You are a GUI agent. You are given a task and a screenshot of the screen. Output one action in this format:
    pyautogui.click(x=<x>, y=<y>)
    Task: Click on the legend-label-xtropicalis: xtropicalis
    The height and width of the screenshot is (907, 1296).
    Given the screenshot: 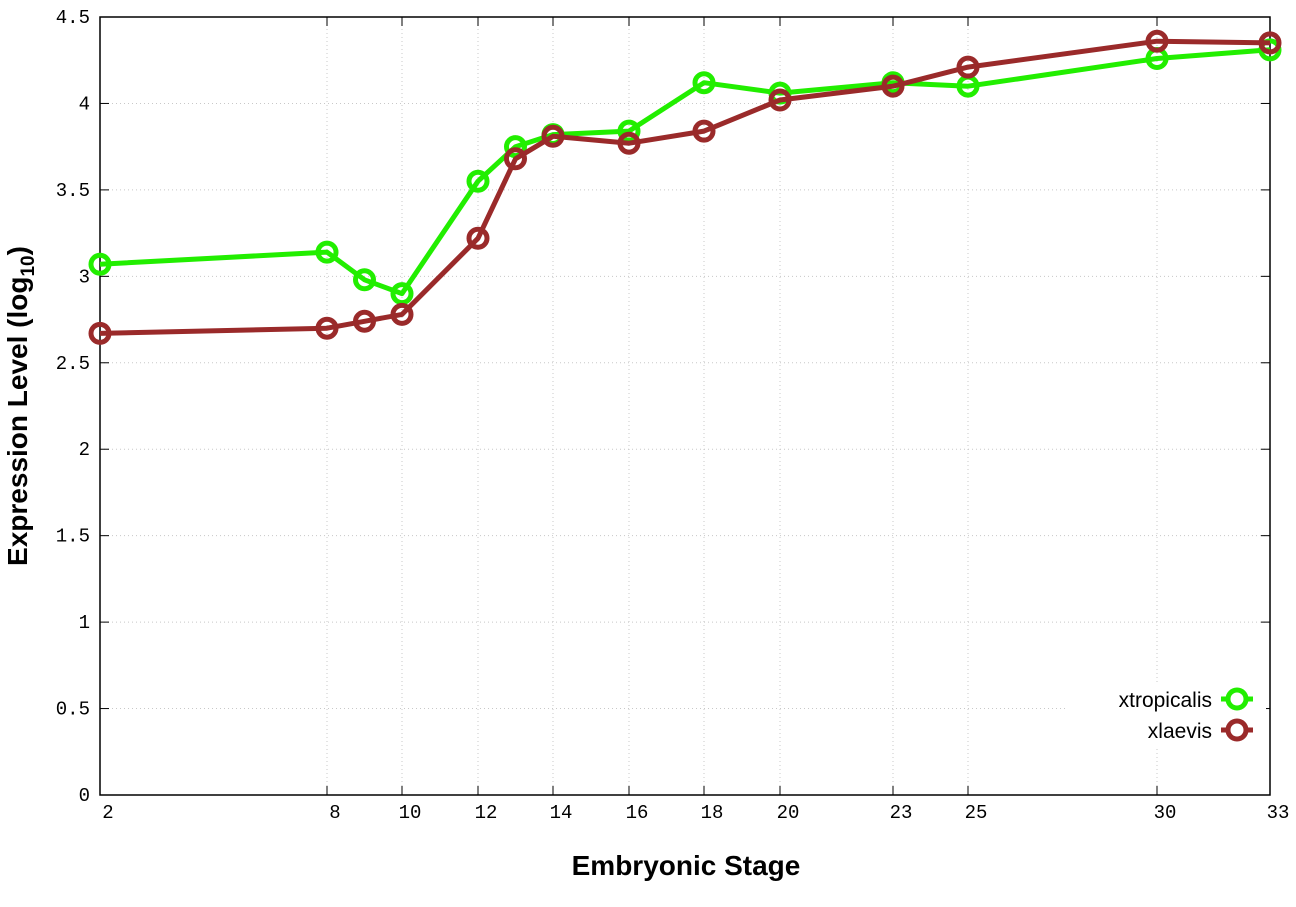 What is the action you would take?
    pyautogui.click(x=1165, y=700)
    